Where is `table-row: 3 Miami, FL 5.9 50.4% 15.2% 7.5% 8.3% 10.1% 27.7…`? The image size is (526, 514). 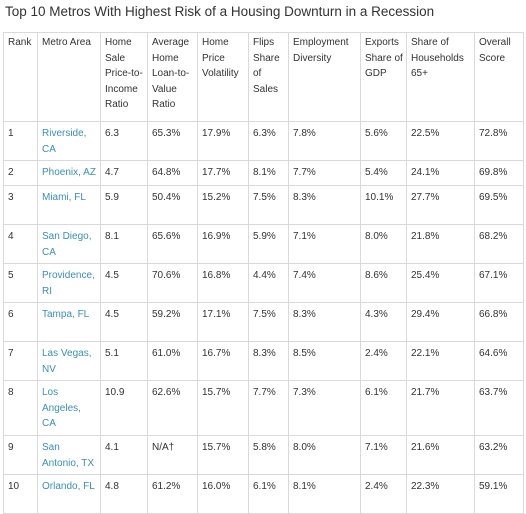
table-row: 3 Miami, FL 5.9 50.4% 15.2% 7.5% 8.3% 10.1% 27.7… is located at coordinates (263, 205).